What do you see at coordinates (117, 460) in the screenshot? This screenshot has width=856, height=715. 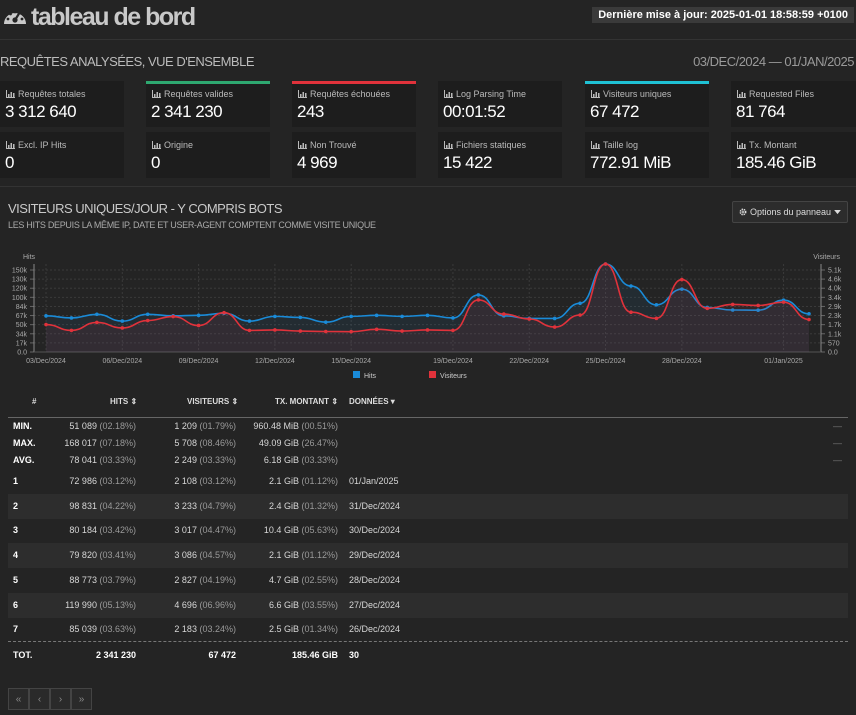 I see `hits-cell-percent: (03.33%)` at bounding box center [117, 460].